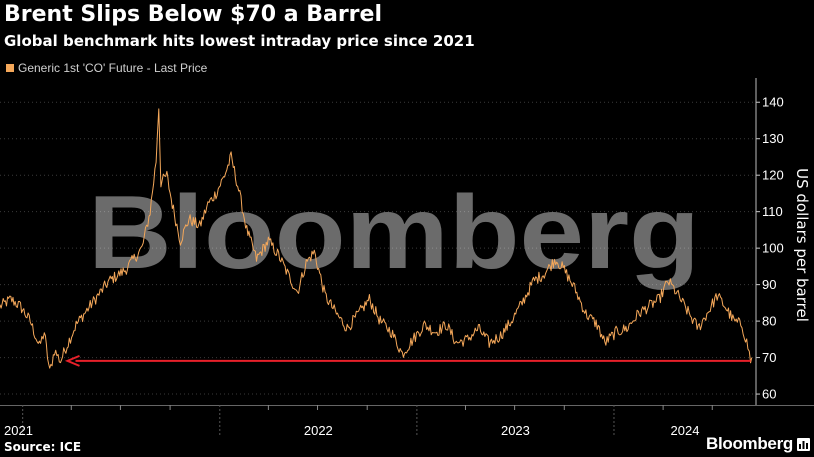  What do you see at coordinates (769, 357) in the screenshot?
I see `y-tick-label: 70` at bounding box center [769, 357].